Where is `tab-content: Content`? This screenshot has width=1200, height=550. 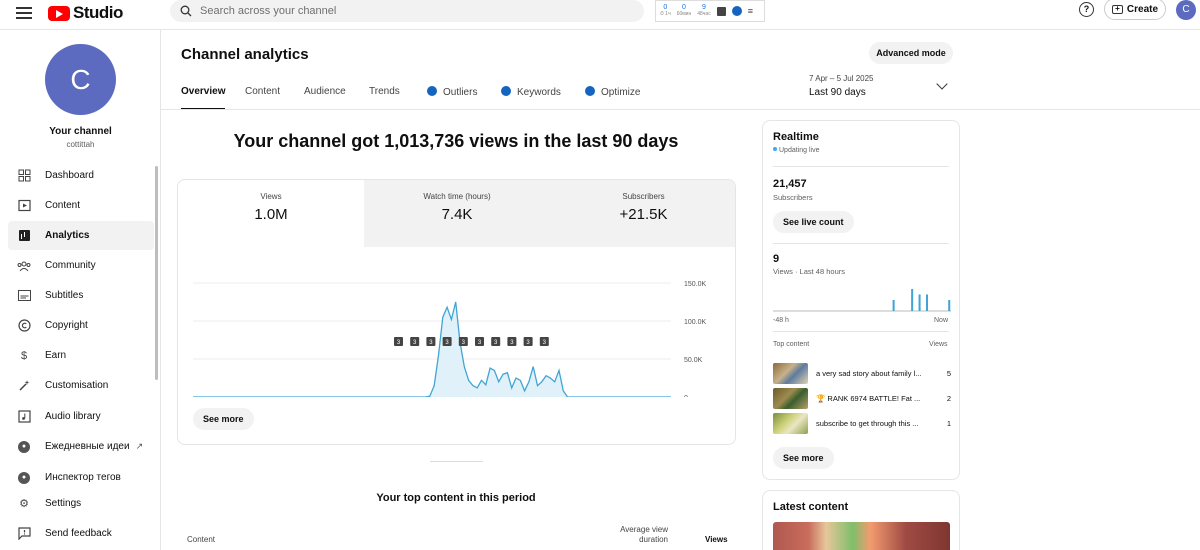 tab-content: Content is located at coordinates (263, 91).